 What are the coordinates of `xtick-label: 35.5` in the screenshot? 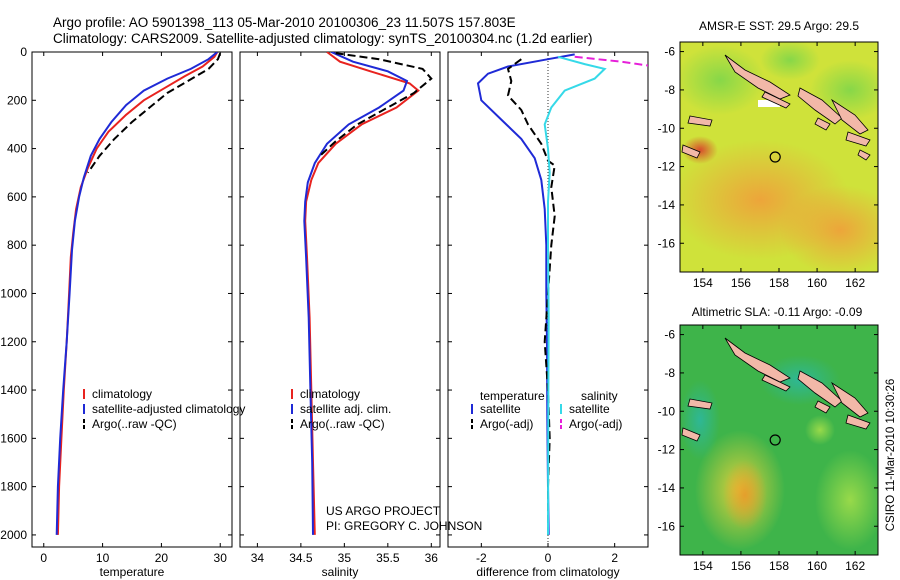 It's located at (388, 558).